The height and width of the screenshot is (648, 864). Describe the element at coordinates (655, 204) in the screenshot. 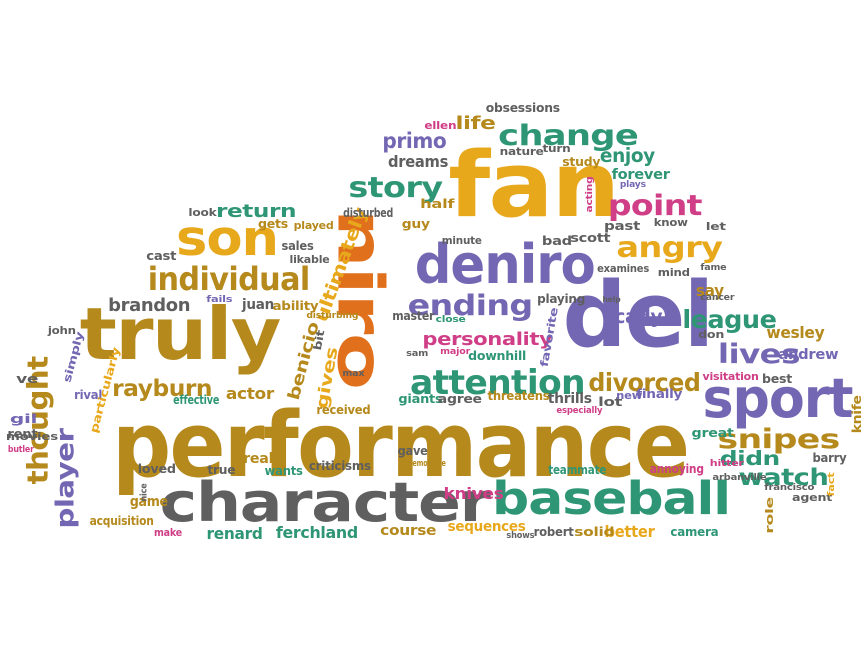

I see `word-point: point` at that location.